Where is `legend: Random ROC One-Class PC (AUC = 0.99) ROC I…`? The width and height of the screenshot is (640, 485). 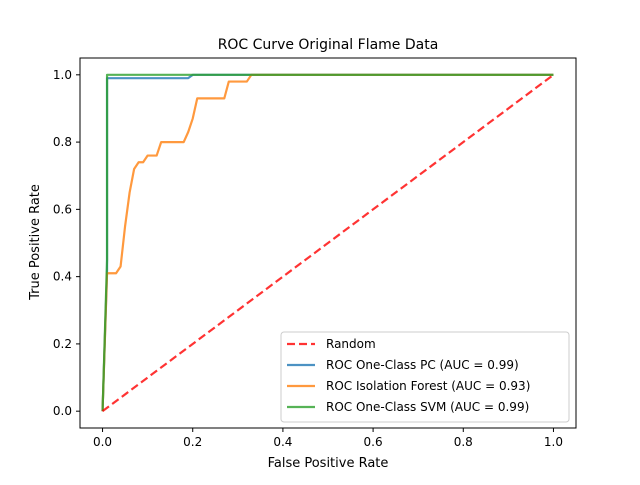 legend: Random ROC One-Class PC (AUC = 0.99) ROC I… is located at coordinates (425, 377).